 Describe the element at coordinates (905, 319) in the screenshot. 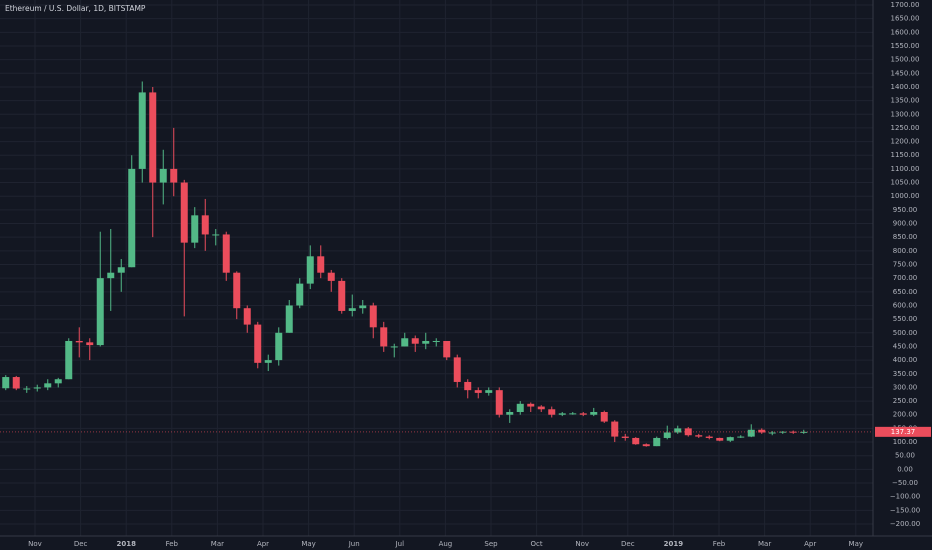

I see `y-tick-label: 550.00` at that location.